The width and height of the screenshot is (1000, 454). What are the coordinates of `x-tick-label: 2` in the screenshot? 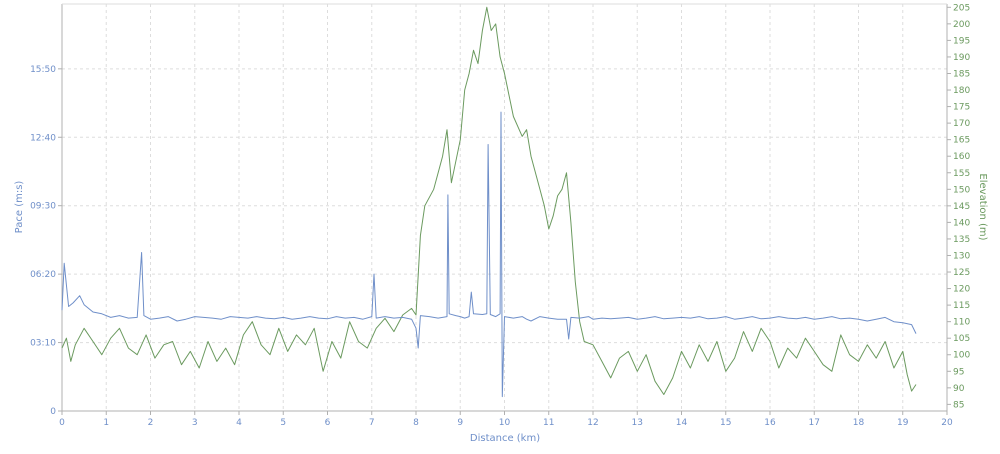 It's located at (151, 423).